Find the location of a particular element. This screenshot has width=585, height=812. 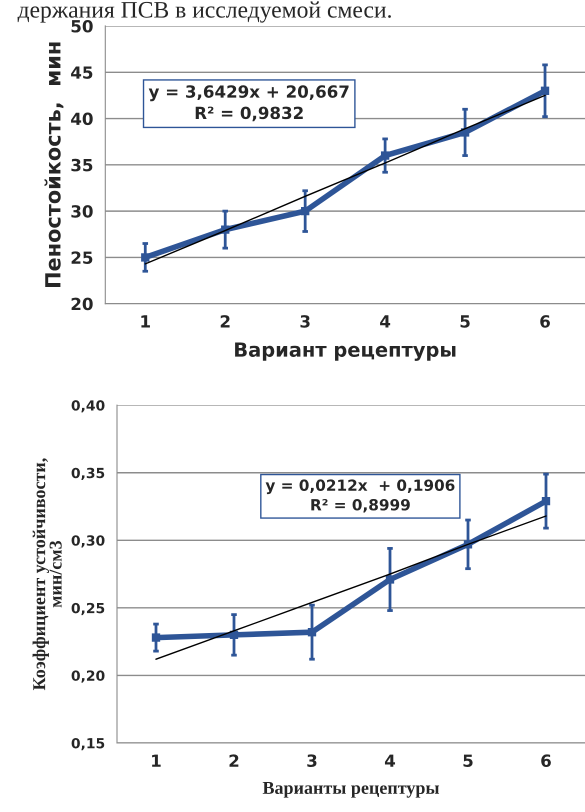

y-tick-label: 25 is located at coordinates (82, 257).